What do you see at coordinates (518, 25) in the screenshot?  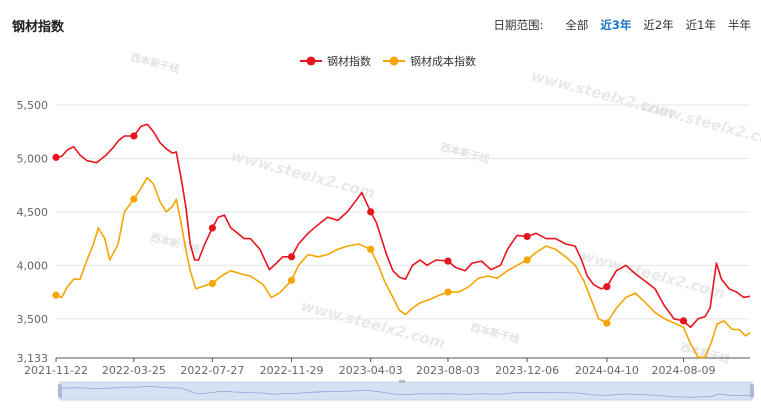 I see `date-range-label: 日期范围:` at bounding box center [518, 25].